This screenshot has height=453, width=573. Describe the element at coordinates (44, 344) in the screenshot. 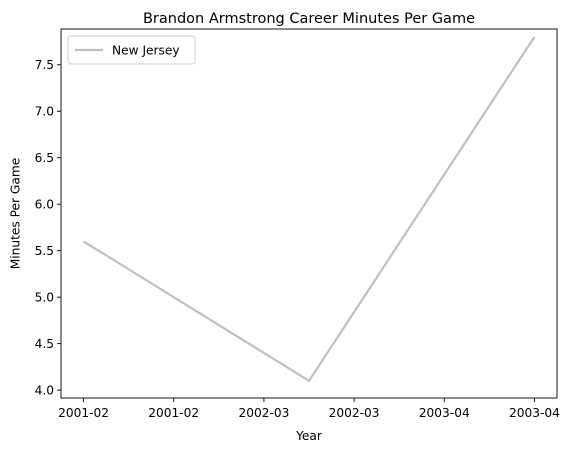

I see `y-tick-label: 4.5` at that location.